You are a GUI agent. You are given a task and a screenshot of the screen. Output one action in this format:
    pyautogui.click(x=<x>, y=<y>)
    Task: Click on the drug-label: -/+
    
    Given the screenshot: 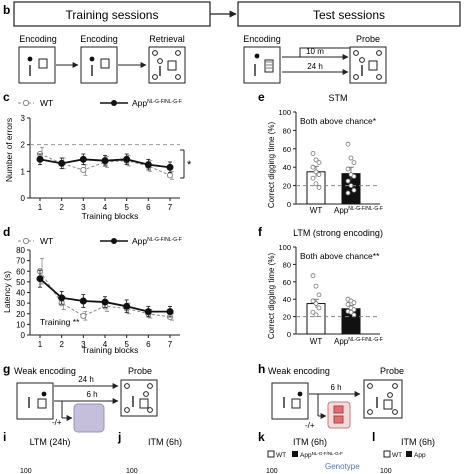 What is the action you would take?
    pyautogui.click(x=57, y=422)
    